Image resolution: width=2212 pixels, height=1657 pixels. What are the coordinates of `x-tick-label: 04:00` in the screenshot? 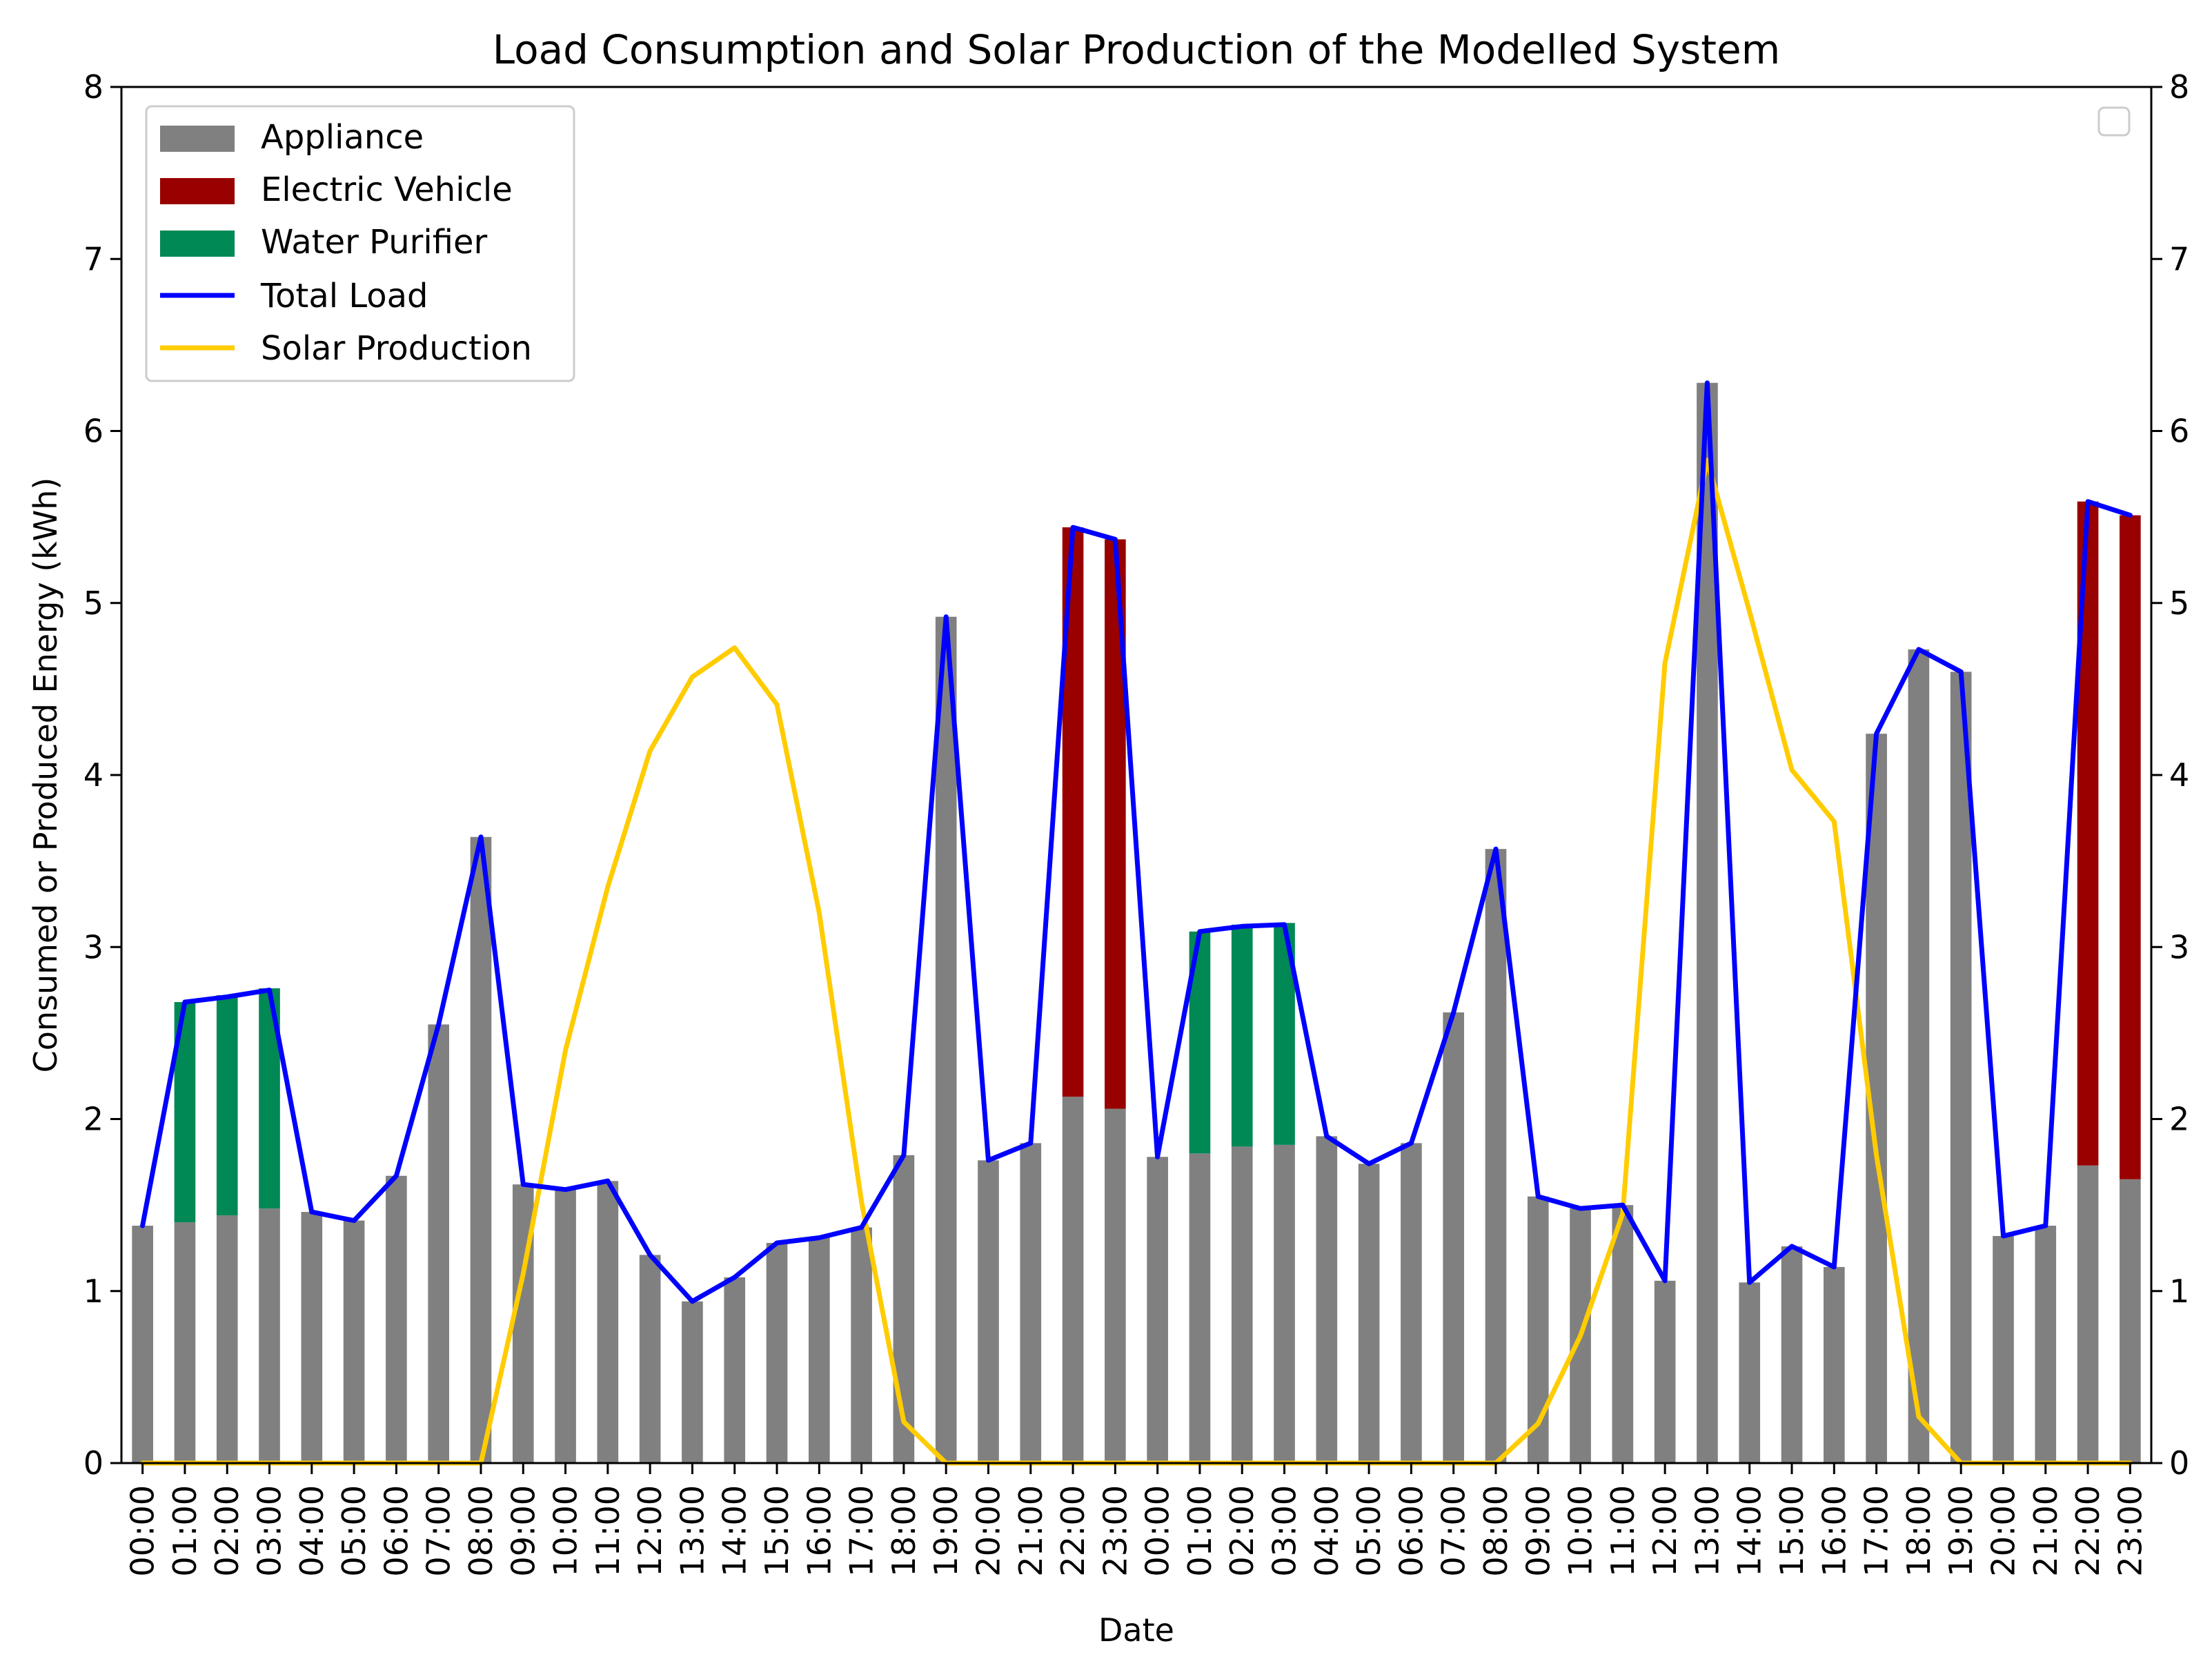 It's located at (1326, 1531).